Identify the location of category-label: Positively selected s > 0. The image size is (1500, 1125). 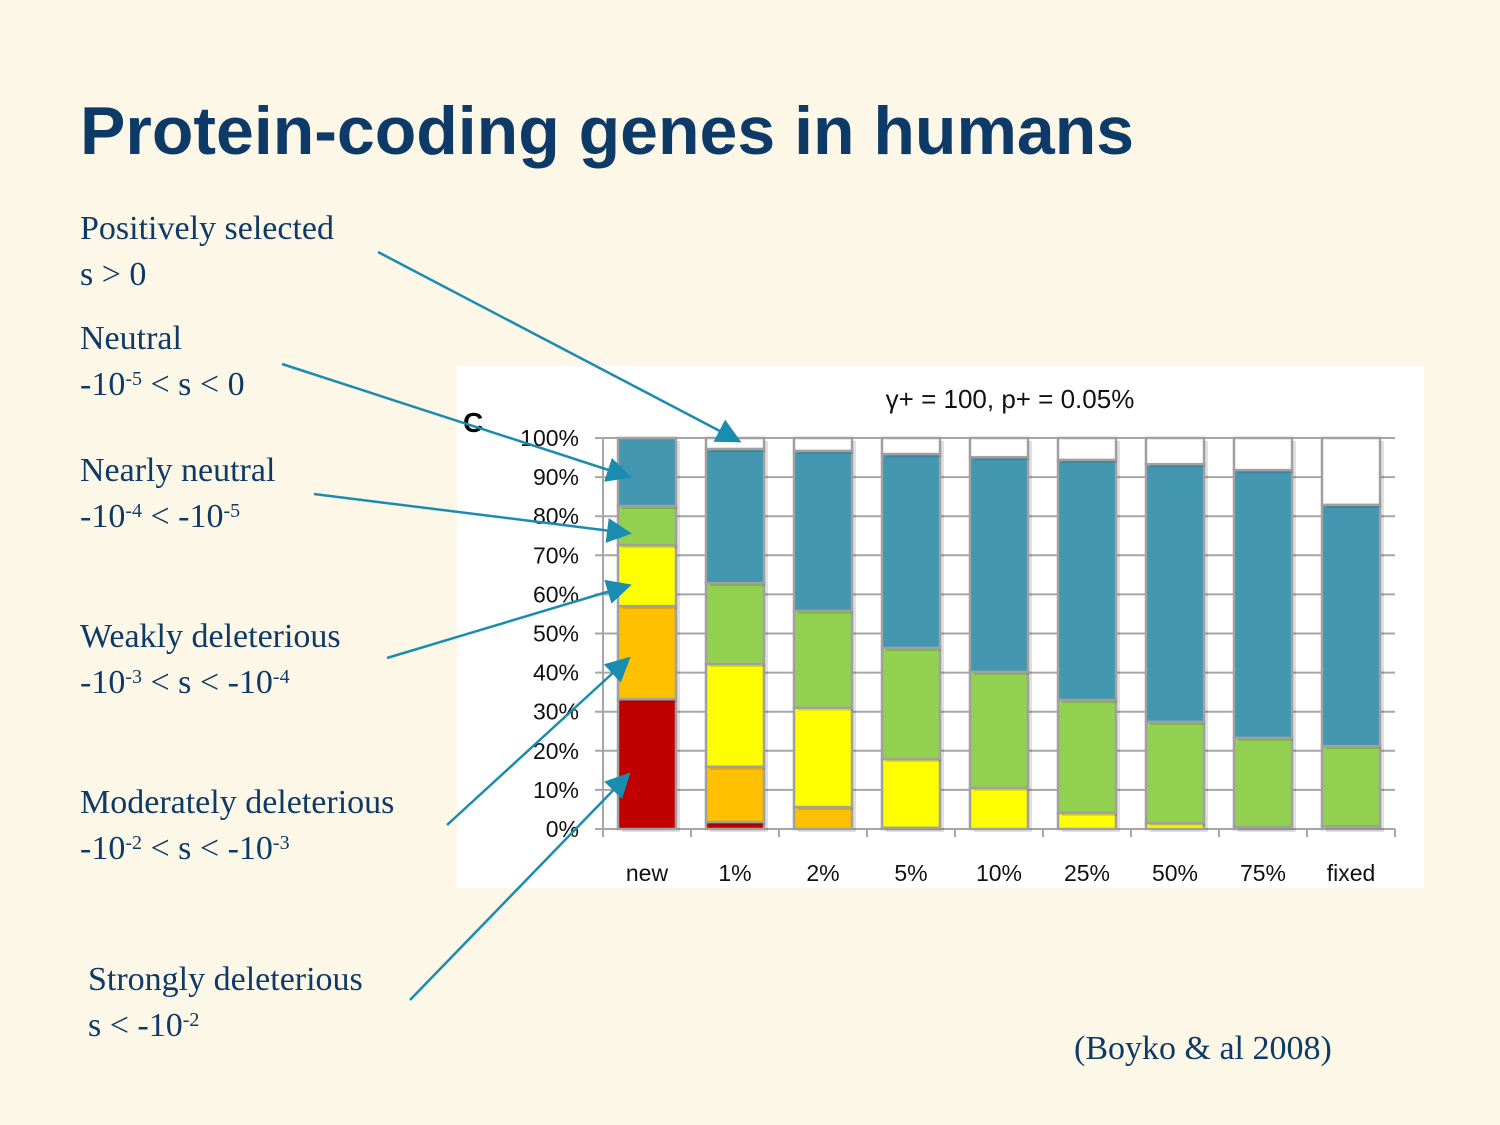
(207, 252).